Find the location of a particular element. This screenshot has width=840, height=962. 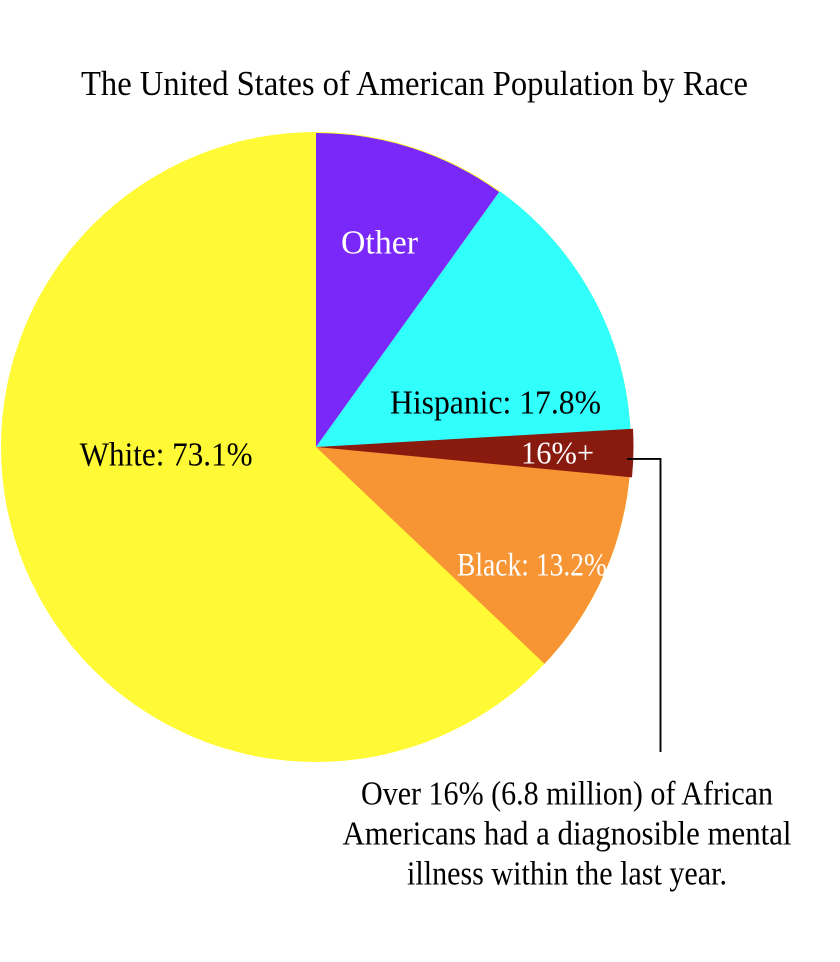

svg-text: Hispanic: 17.8% is located at coordinates (495, 403).